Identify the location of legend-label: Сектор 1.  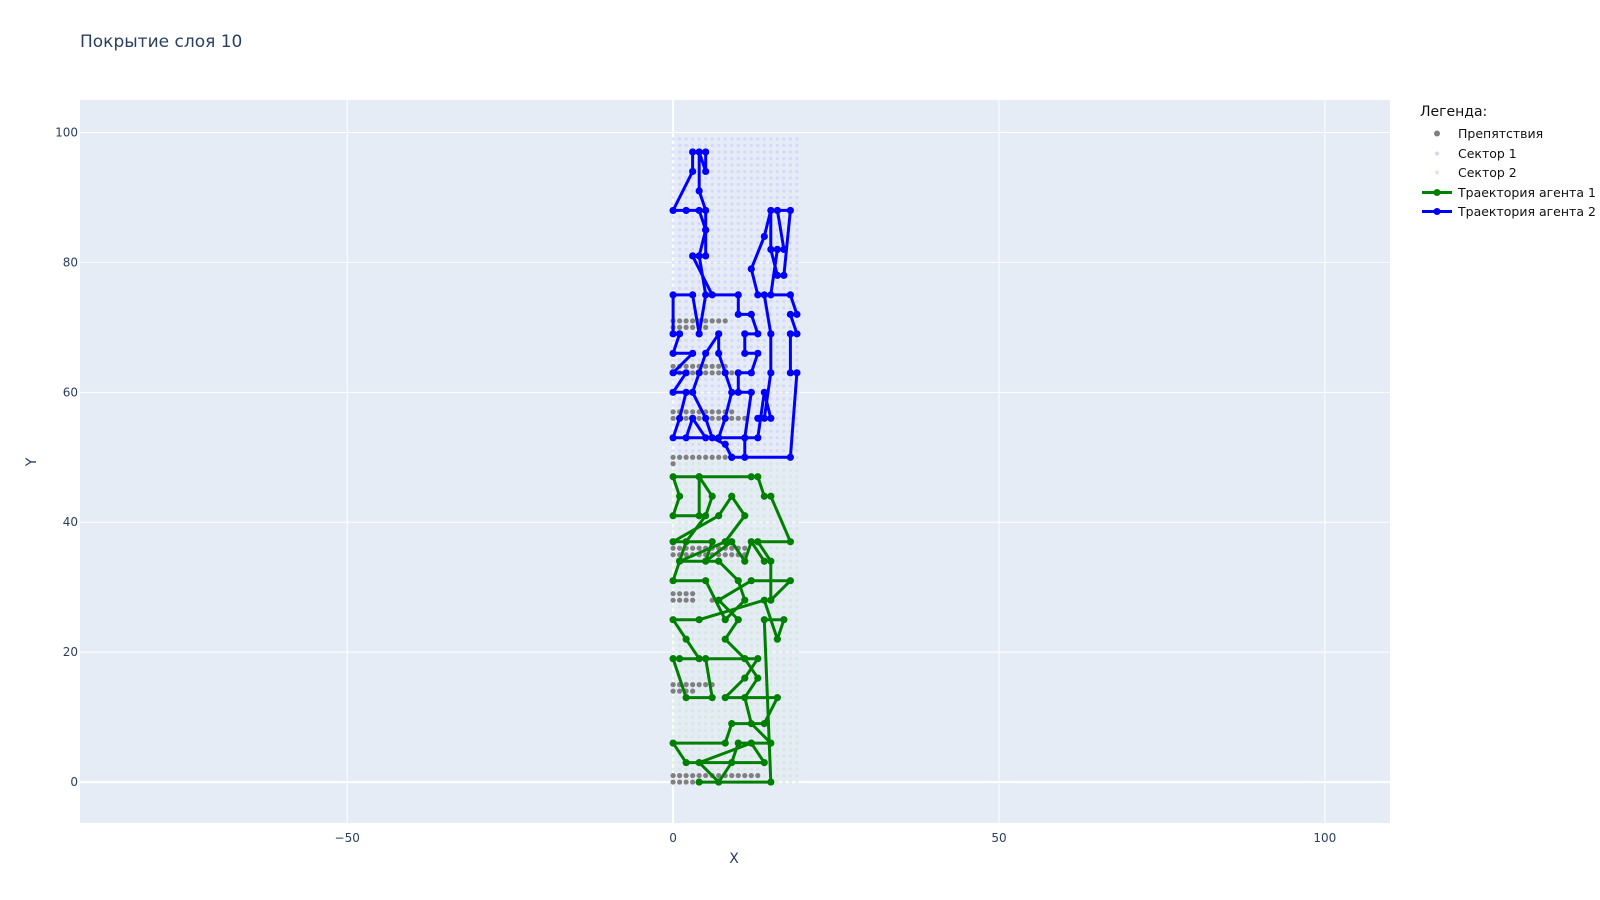
(1487, 153).